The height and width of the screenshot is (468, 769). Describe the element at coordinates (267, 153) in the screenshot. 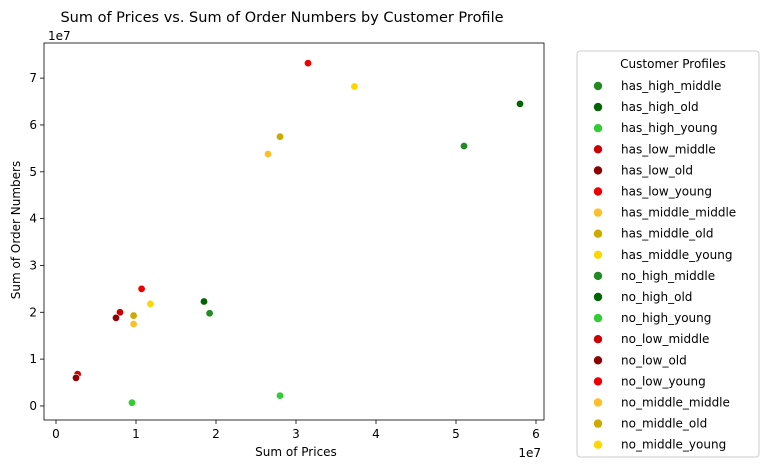

I see `data-point-has-middle-middle` at that location.